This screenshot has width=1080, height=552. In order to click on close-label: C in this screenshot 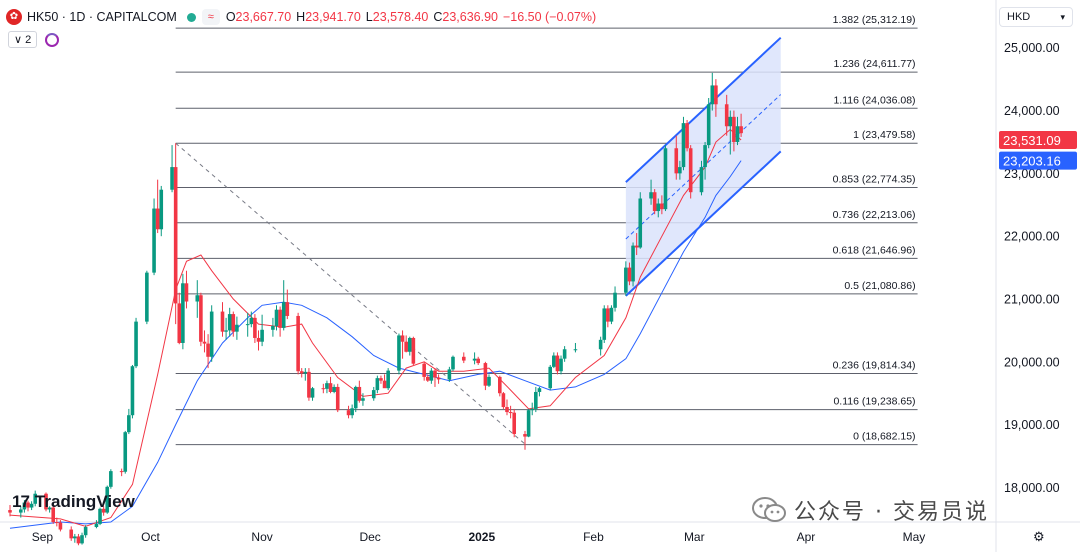, I will do `click(438, 17)`.